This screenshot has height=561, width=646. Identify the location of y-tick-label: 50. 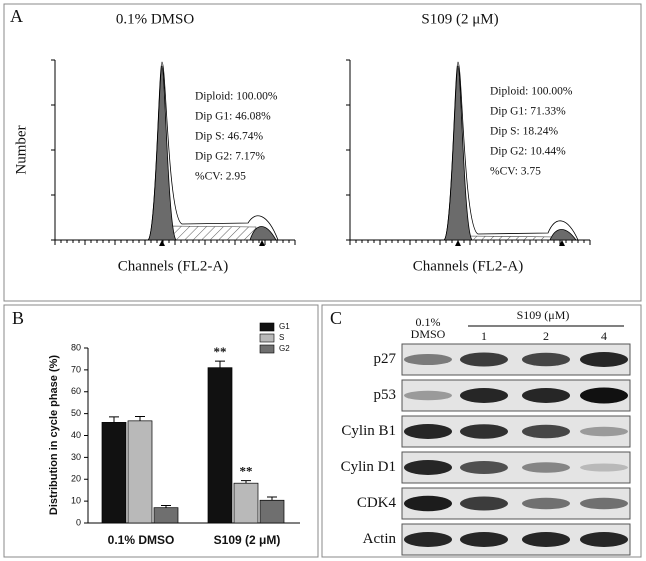
(76, 413).